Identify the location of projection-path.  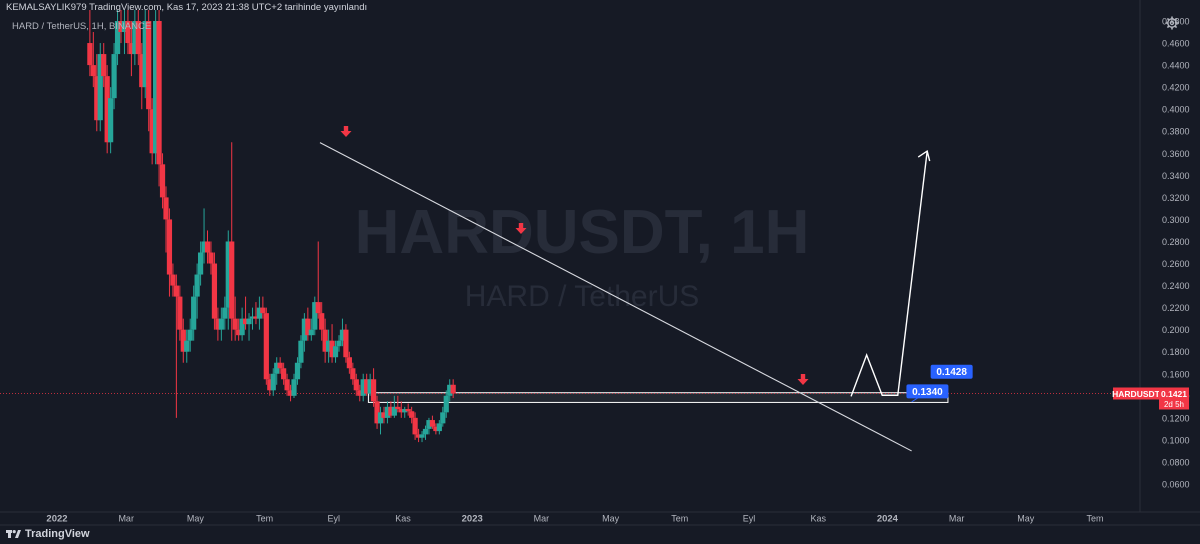
(889, 273).